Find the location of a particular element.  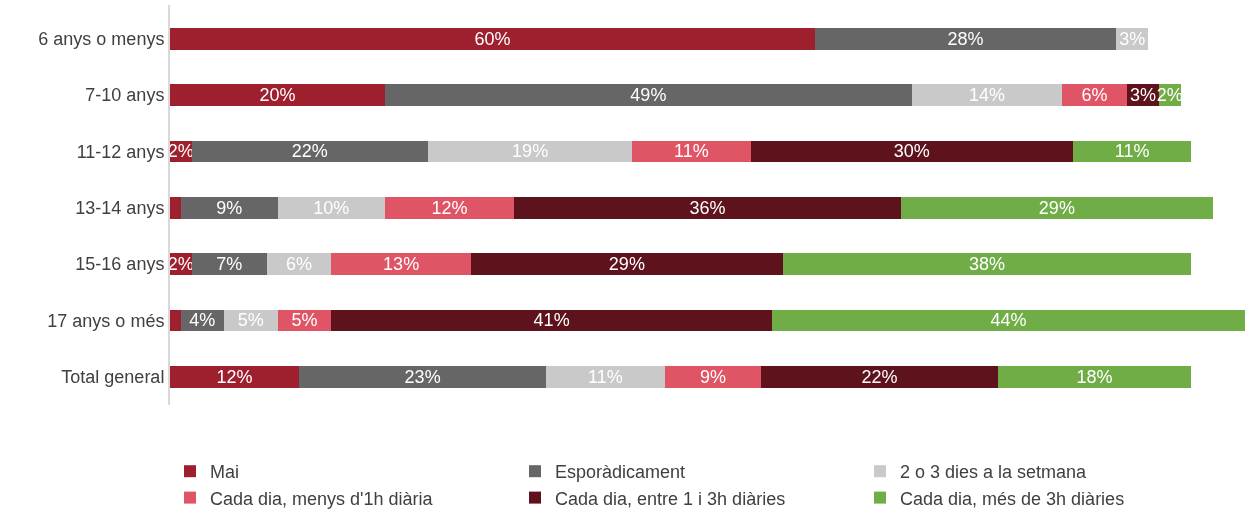

data-label: 44% is located at coordinates (1008, 320).